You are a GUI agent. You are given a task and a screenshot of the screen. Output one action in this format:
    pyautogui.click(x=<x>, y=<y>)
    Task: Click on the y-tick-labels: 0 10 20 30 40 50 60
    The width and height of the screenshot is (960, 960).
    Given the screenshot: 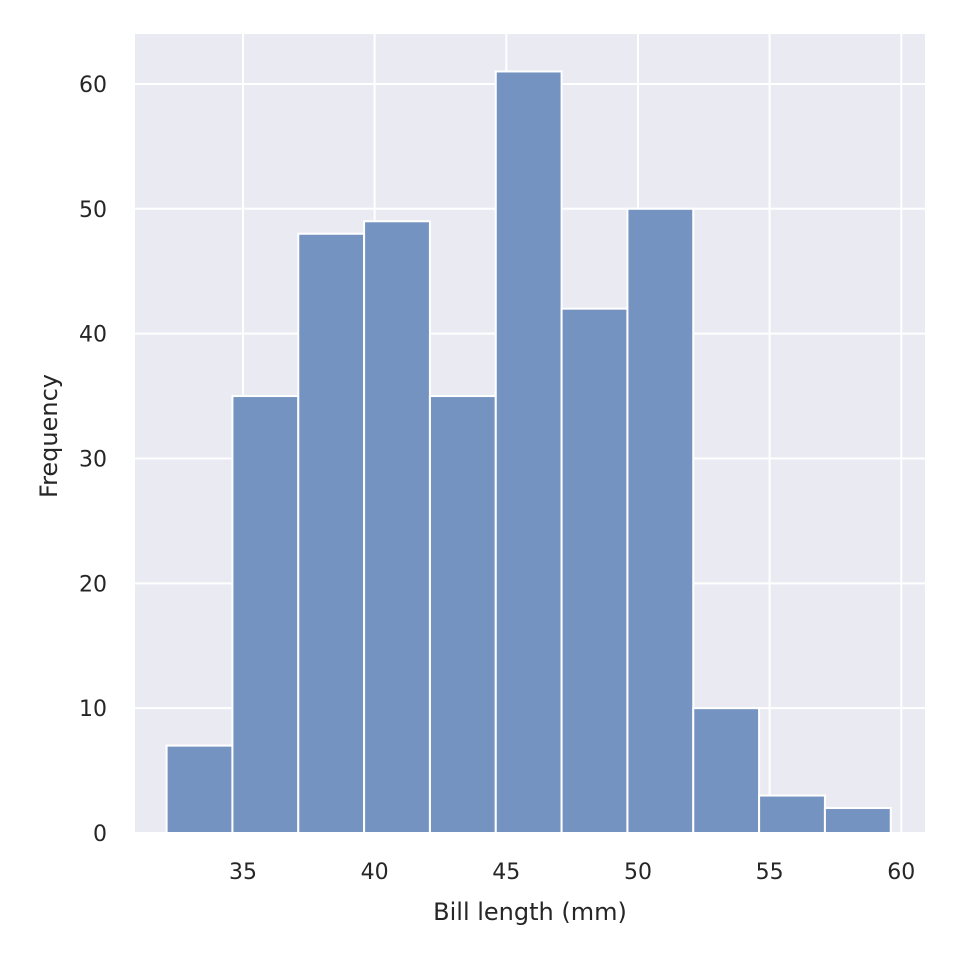 What is the action you would take?
    pyautogui.click(x=93, y=460)
    